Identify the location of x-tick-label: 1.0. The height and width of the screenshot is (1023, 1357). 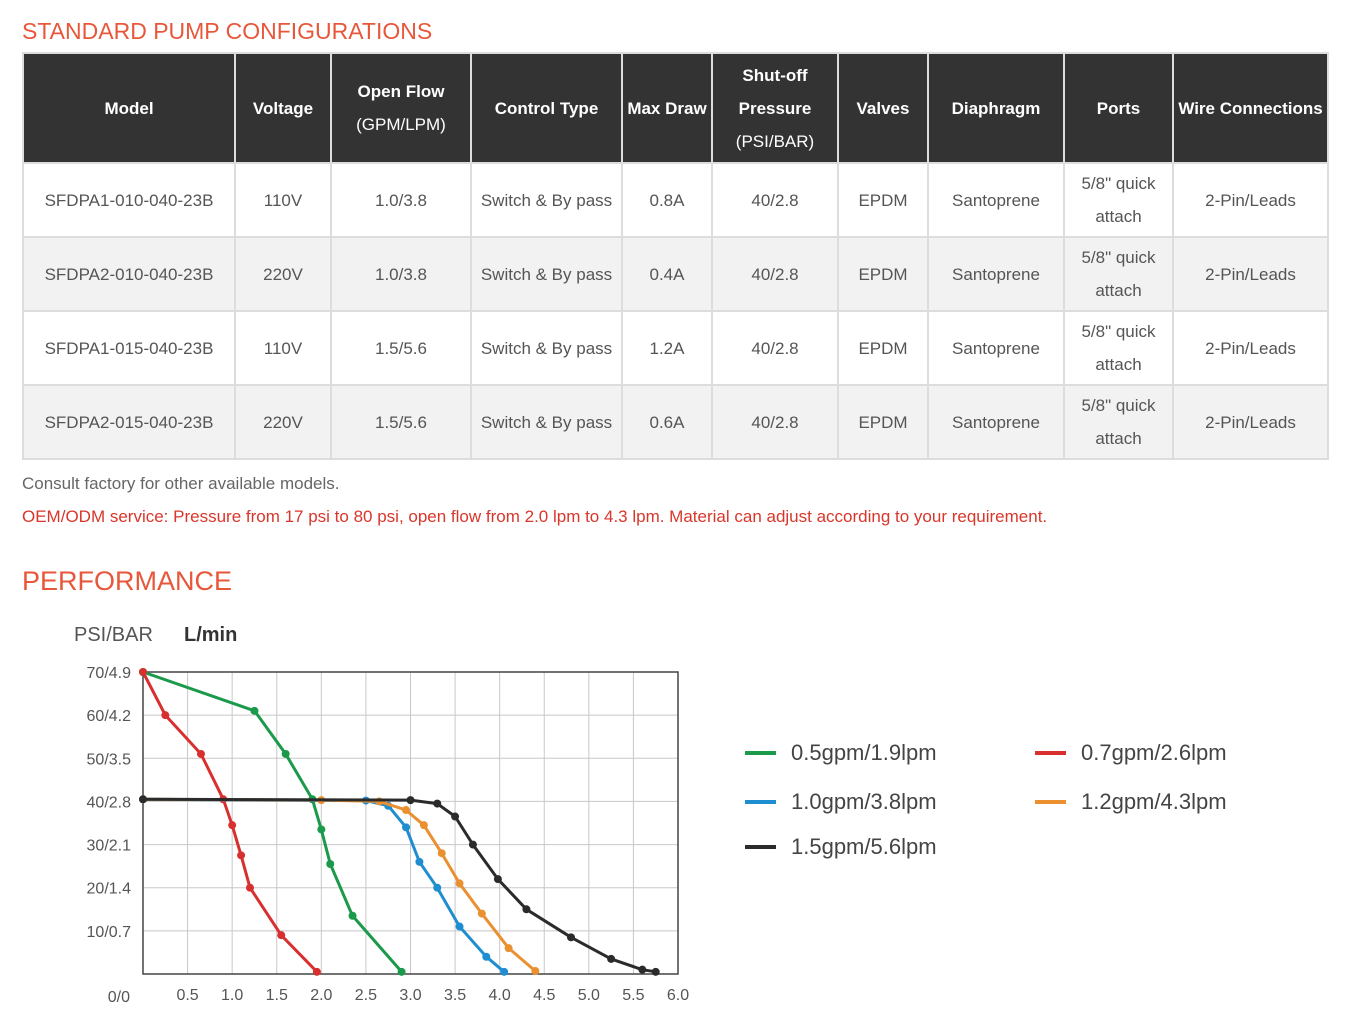
(232, 995).